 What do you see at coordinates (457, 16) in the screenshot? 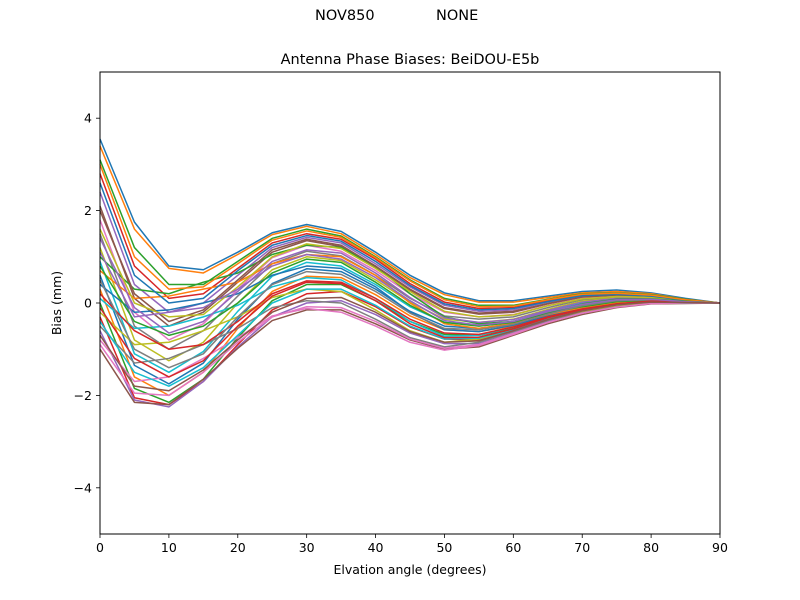
I see `suptitle-radome: NONE` at bounding box center [457, 16].